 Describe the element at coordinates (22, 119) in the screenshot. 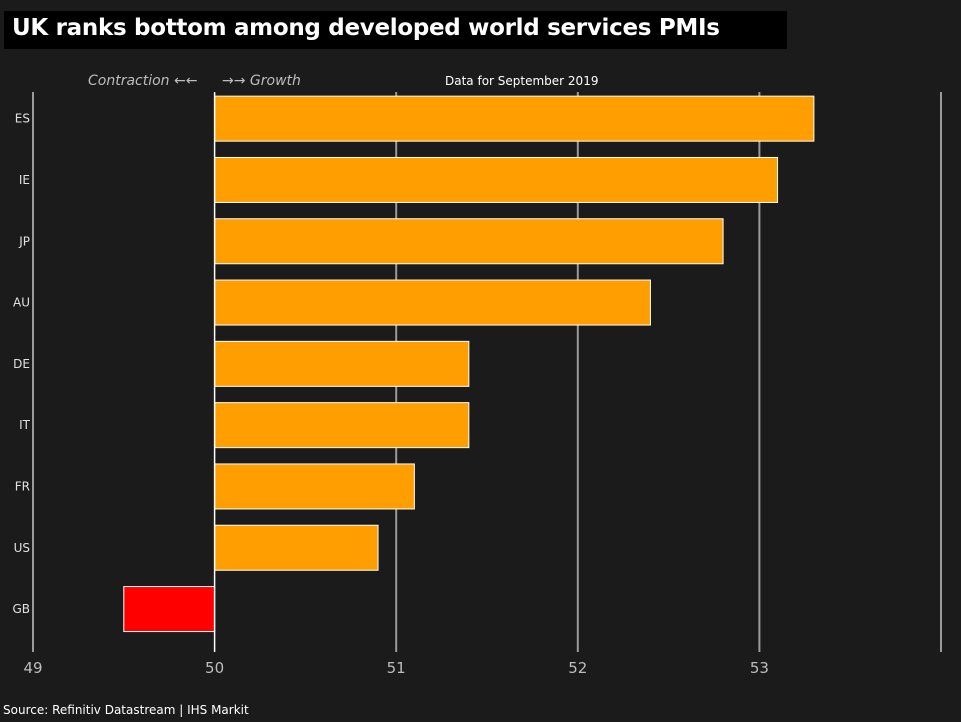

I see `category-label-es: ES` at that location.